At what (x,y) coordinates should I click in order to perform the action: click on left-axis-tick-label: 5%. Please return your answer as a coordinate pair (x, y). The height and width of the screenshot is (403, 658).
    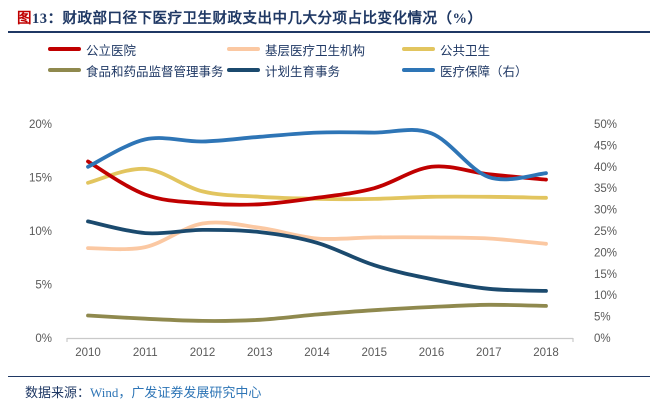
    Looking at the image, I should click on (43, 286).